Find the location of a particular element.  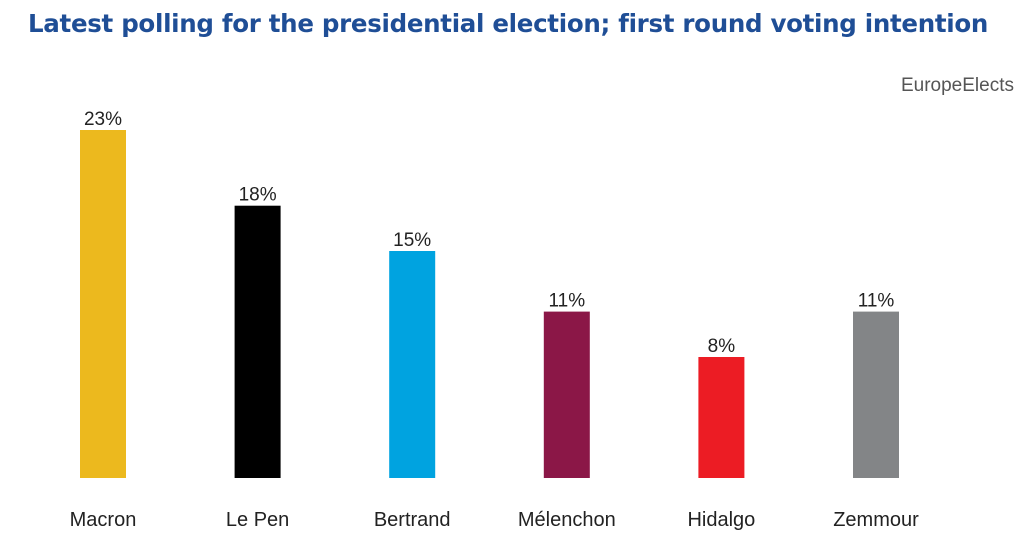

value-label-hidalgo: 8% is located at coordinates (722, 346).